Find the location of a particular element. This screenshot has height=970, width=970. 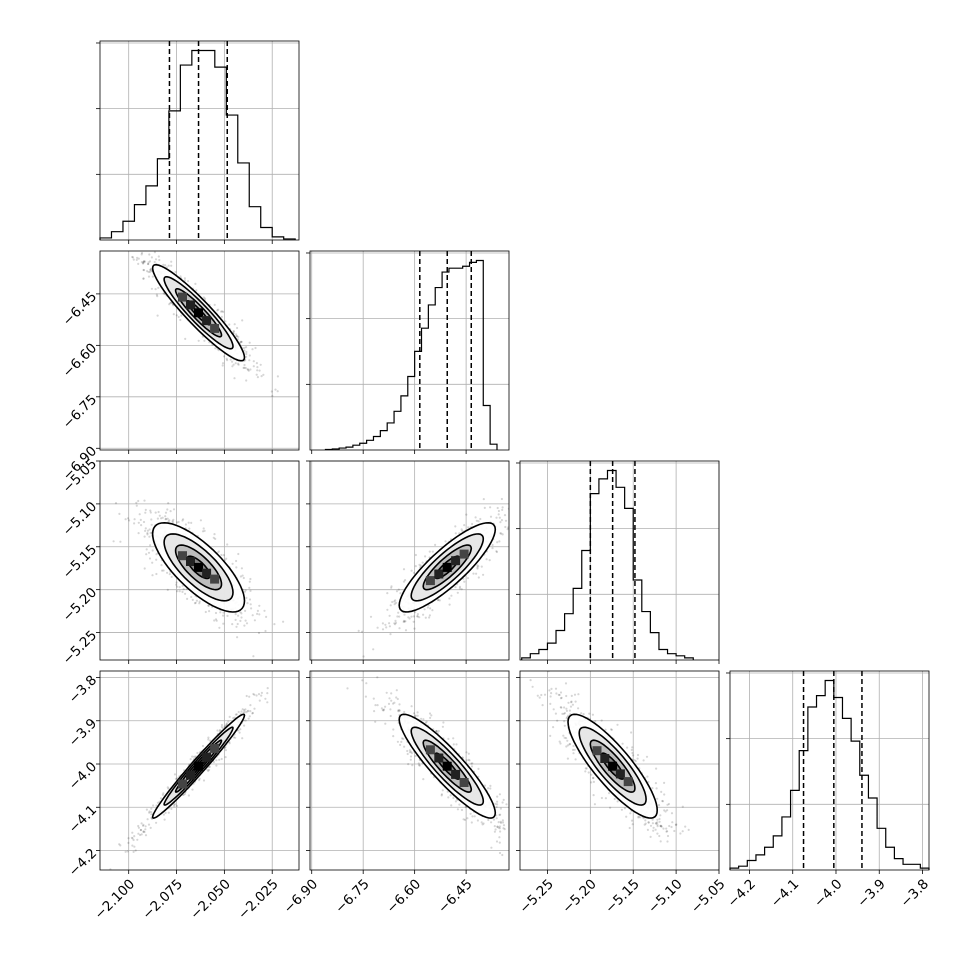

histogram-steps is located at coordinates (411, 355).